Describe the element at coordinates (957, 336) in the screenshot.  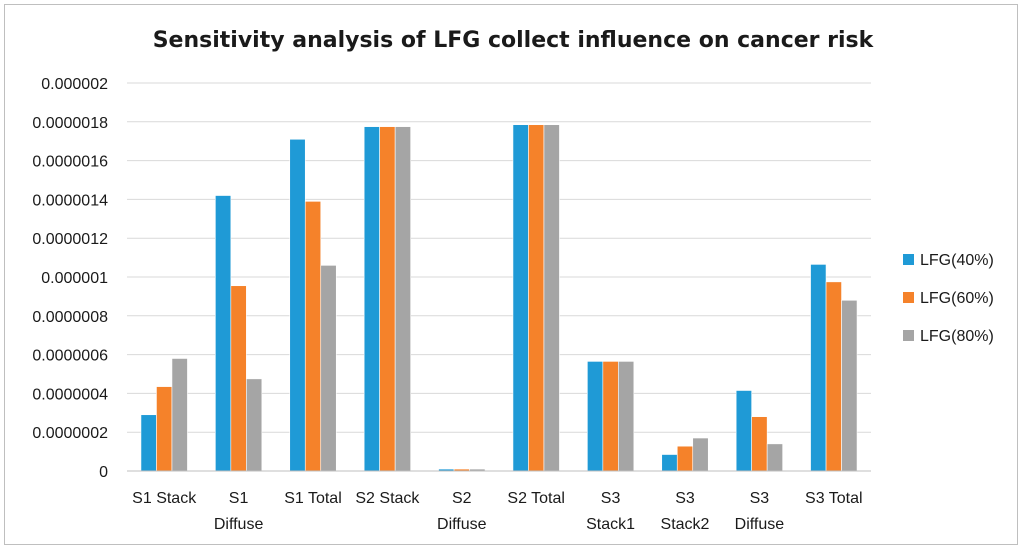
I see `legend-label: LFG(80%)` at that location.